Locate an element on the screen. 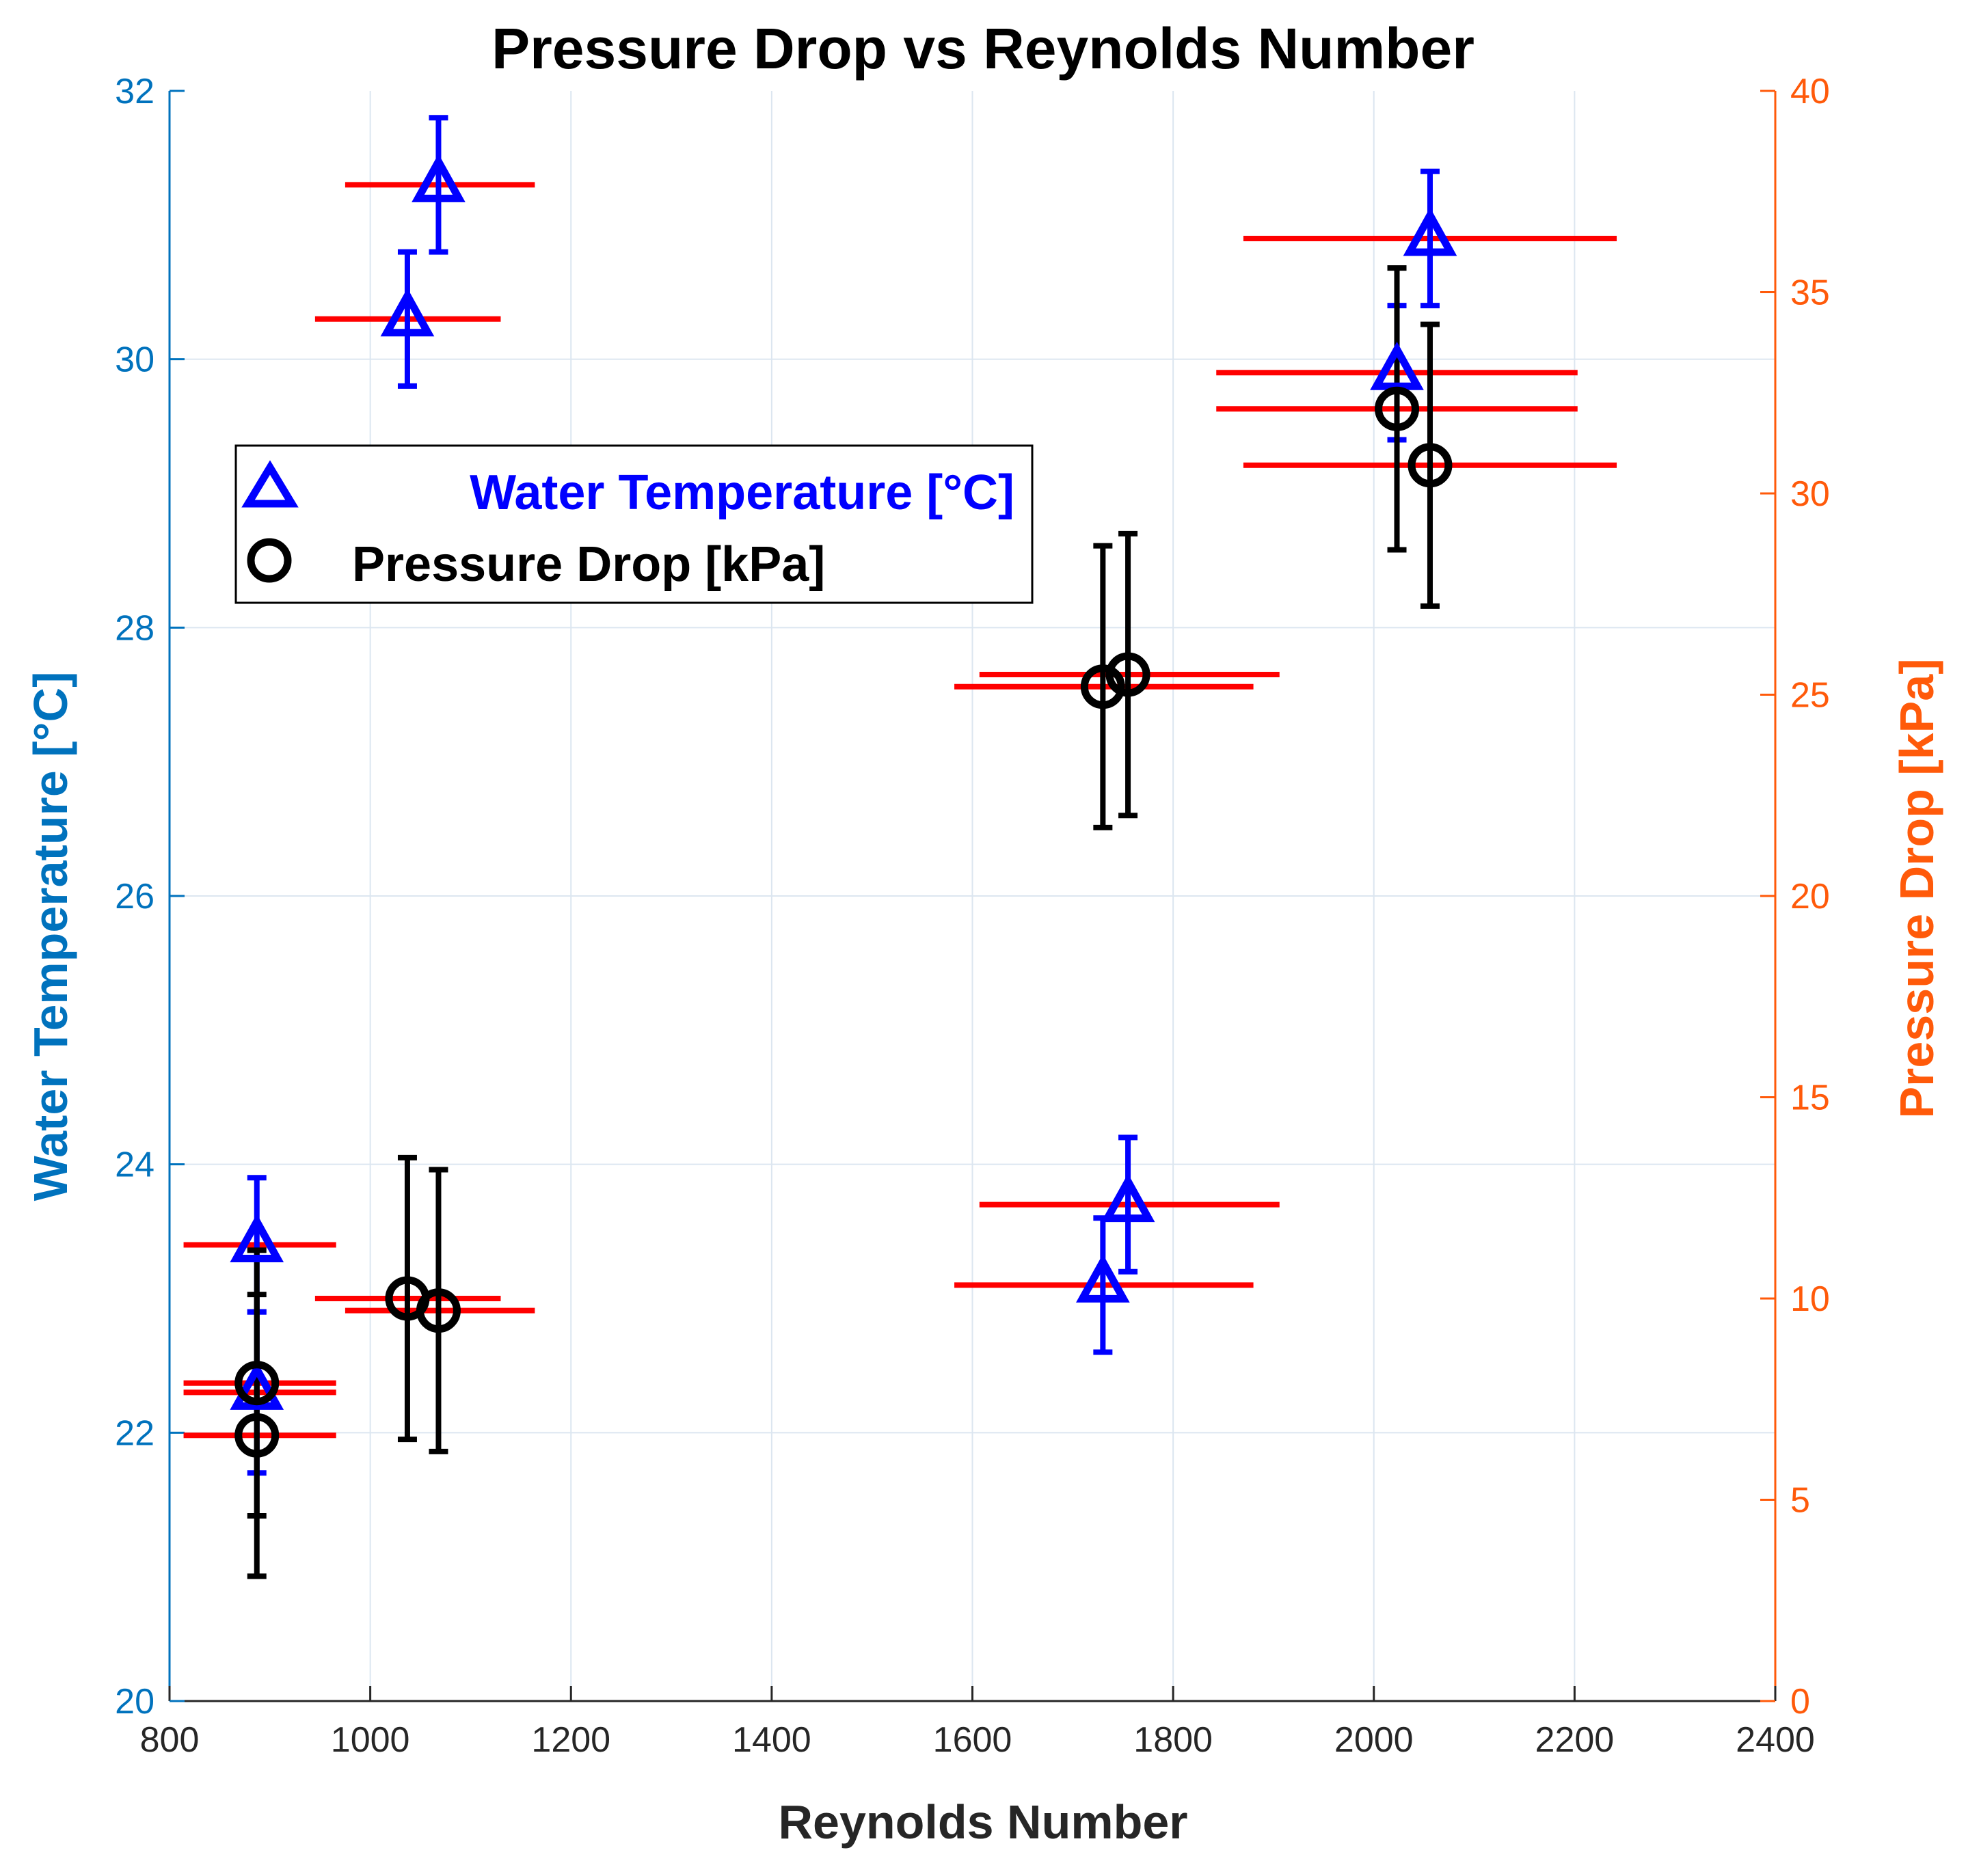  y-tick-label-right: 0 is located at coordinates (1800, 1702).